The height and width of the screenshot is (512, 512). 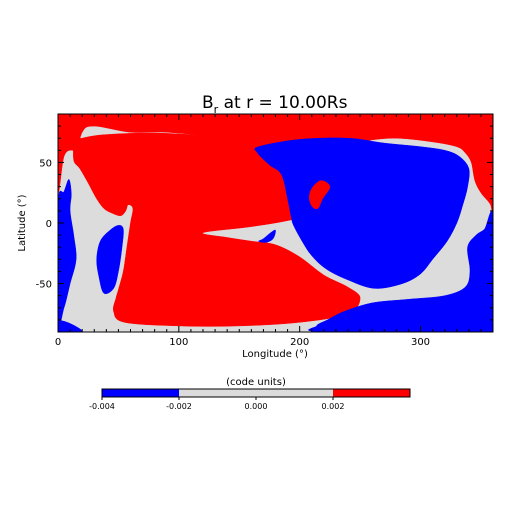 What do you see at coordinates (299, 342) in the screenshot?
I see `x-tick-label: 200` at bounding box center [299, 342].